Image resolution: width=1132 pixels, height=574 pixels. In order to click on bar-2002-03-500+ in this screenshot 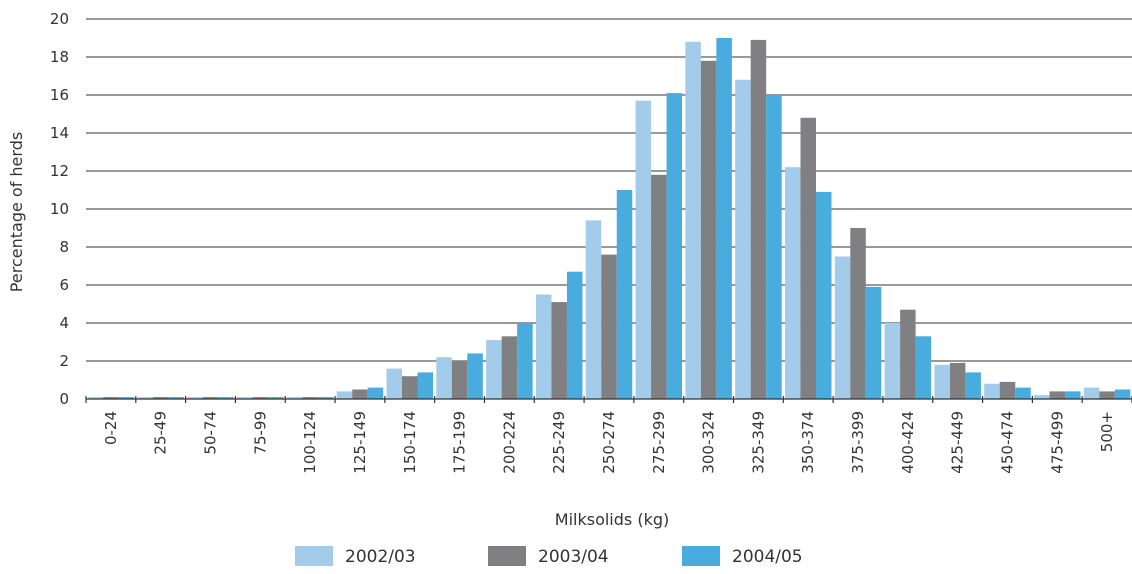, I will do `click(1092, 393)`.